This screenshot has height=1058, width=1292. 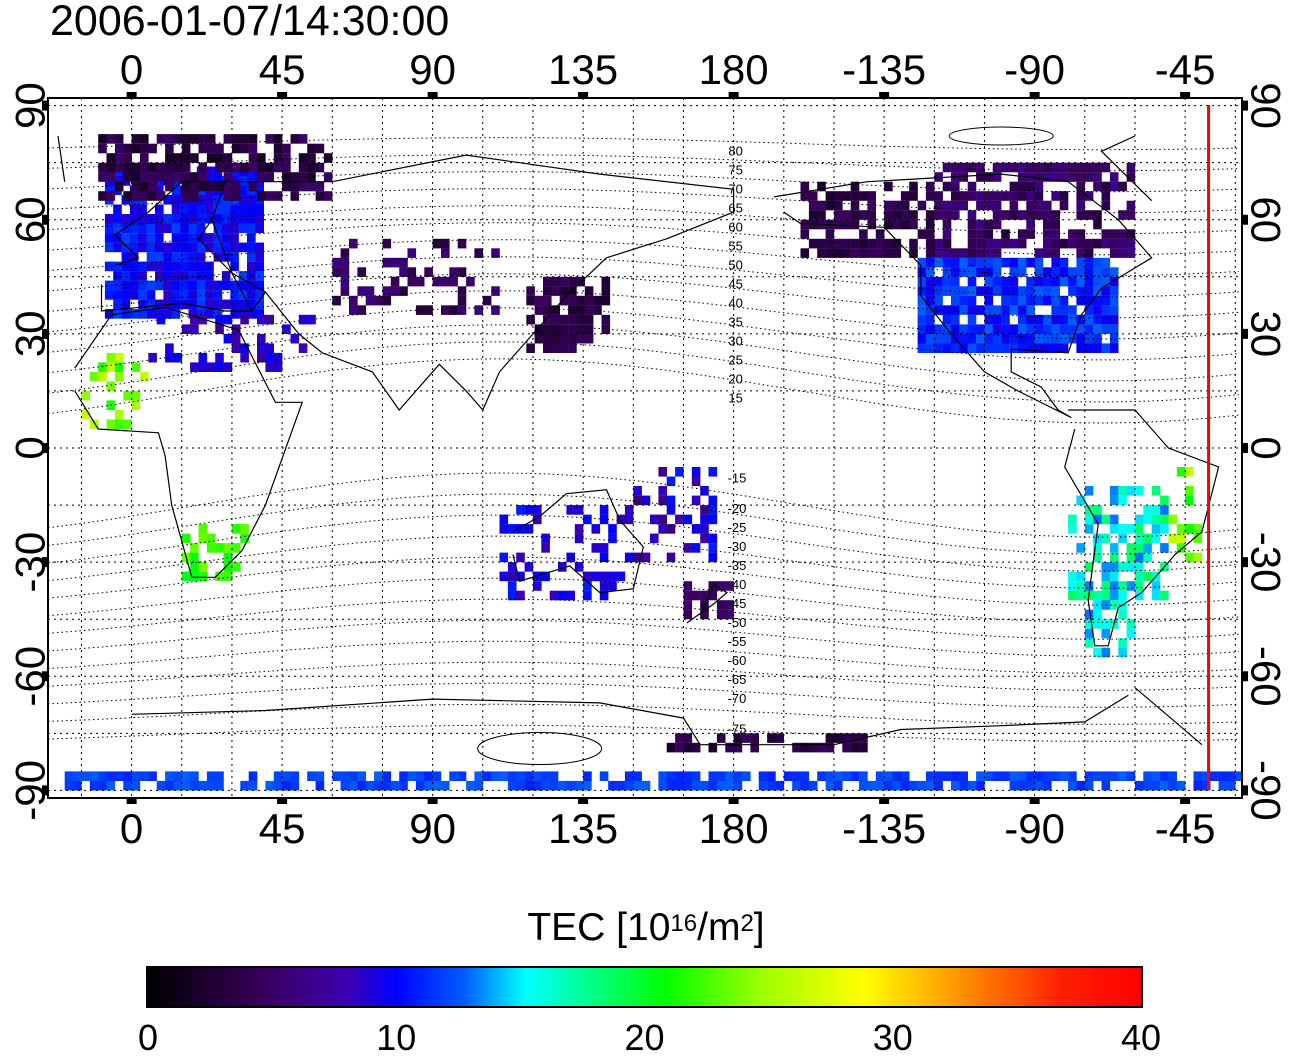 I want to click on lon-tick-label-top: 90, so click(x=432, y=69).